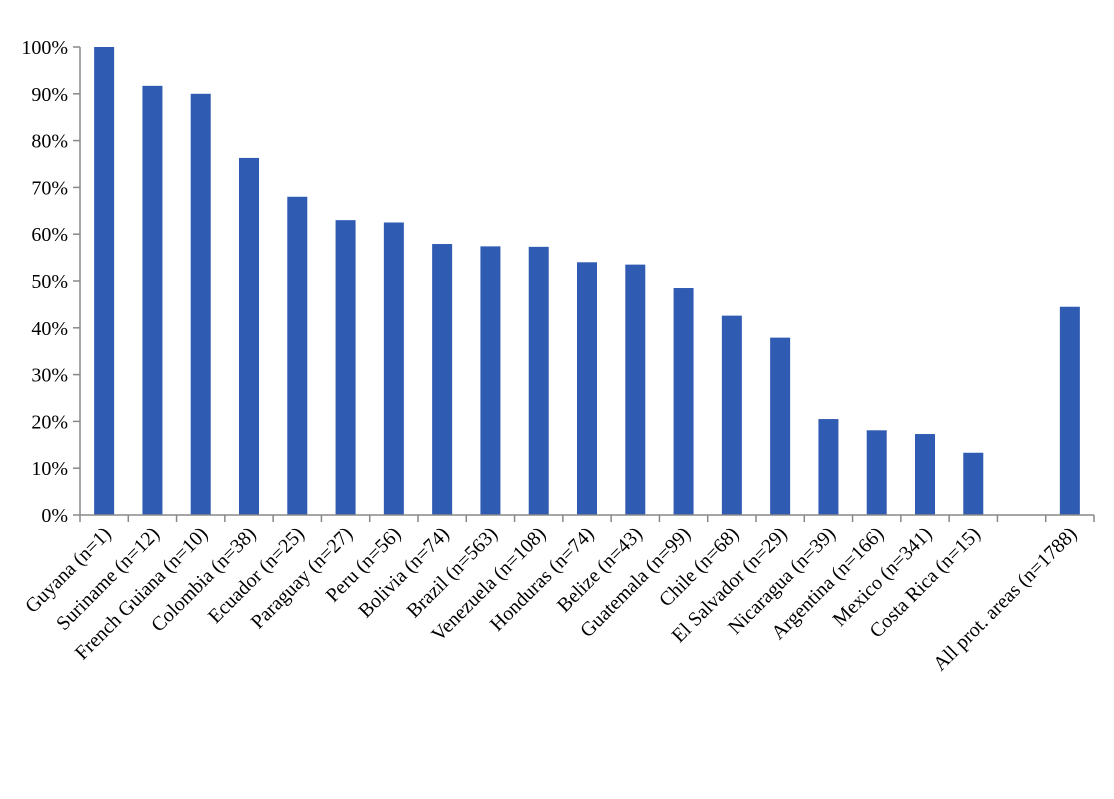  What do you see at coordinates (44, 48) in the screenshot?
I see `y-tick-label: 100%` at bounding box center [44, 48].